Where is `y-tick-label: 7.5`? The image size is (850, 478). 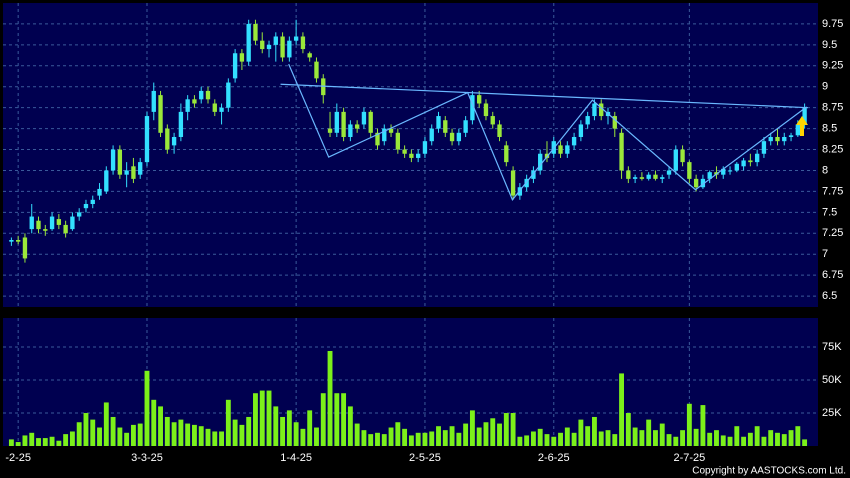 y-tick-label: 7.5 is located at coordinates (829, 212).